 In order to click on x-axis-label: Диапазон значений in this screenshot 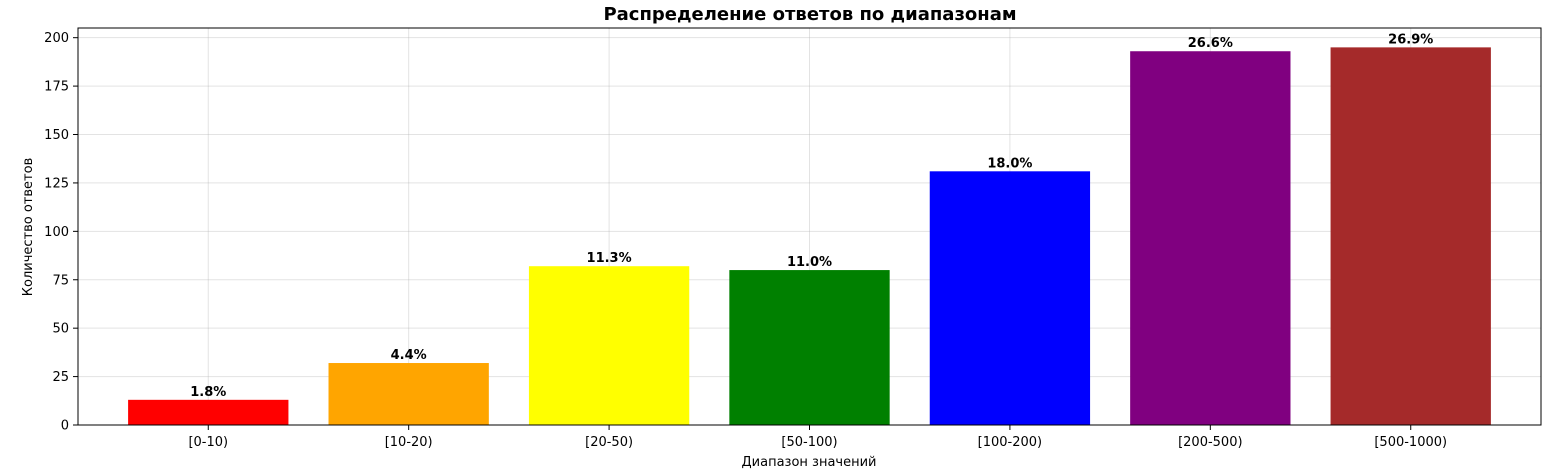, I will do `click(809, 462)`.